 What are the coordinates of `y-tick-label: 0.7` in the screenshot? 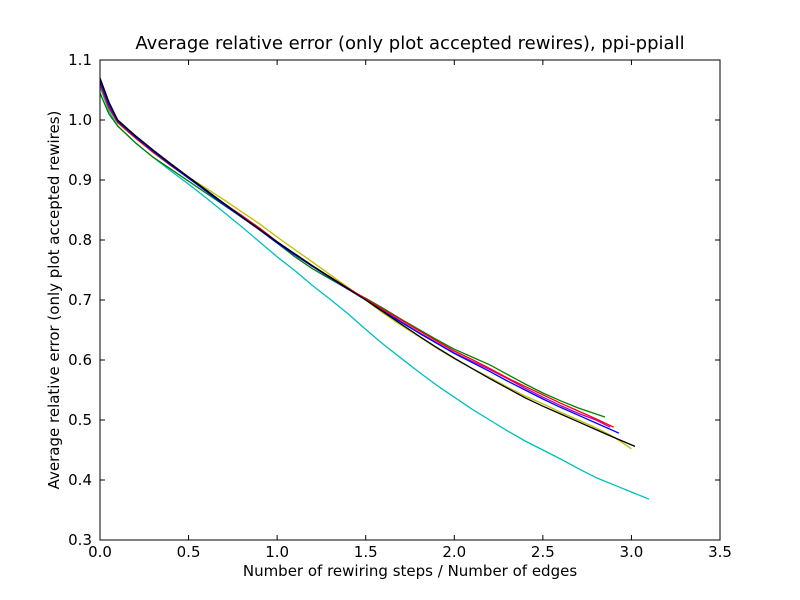 It's located at (80, 300).